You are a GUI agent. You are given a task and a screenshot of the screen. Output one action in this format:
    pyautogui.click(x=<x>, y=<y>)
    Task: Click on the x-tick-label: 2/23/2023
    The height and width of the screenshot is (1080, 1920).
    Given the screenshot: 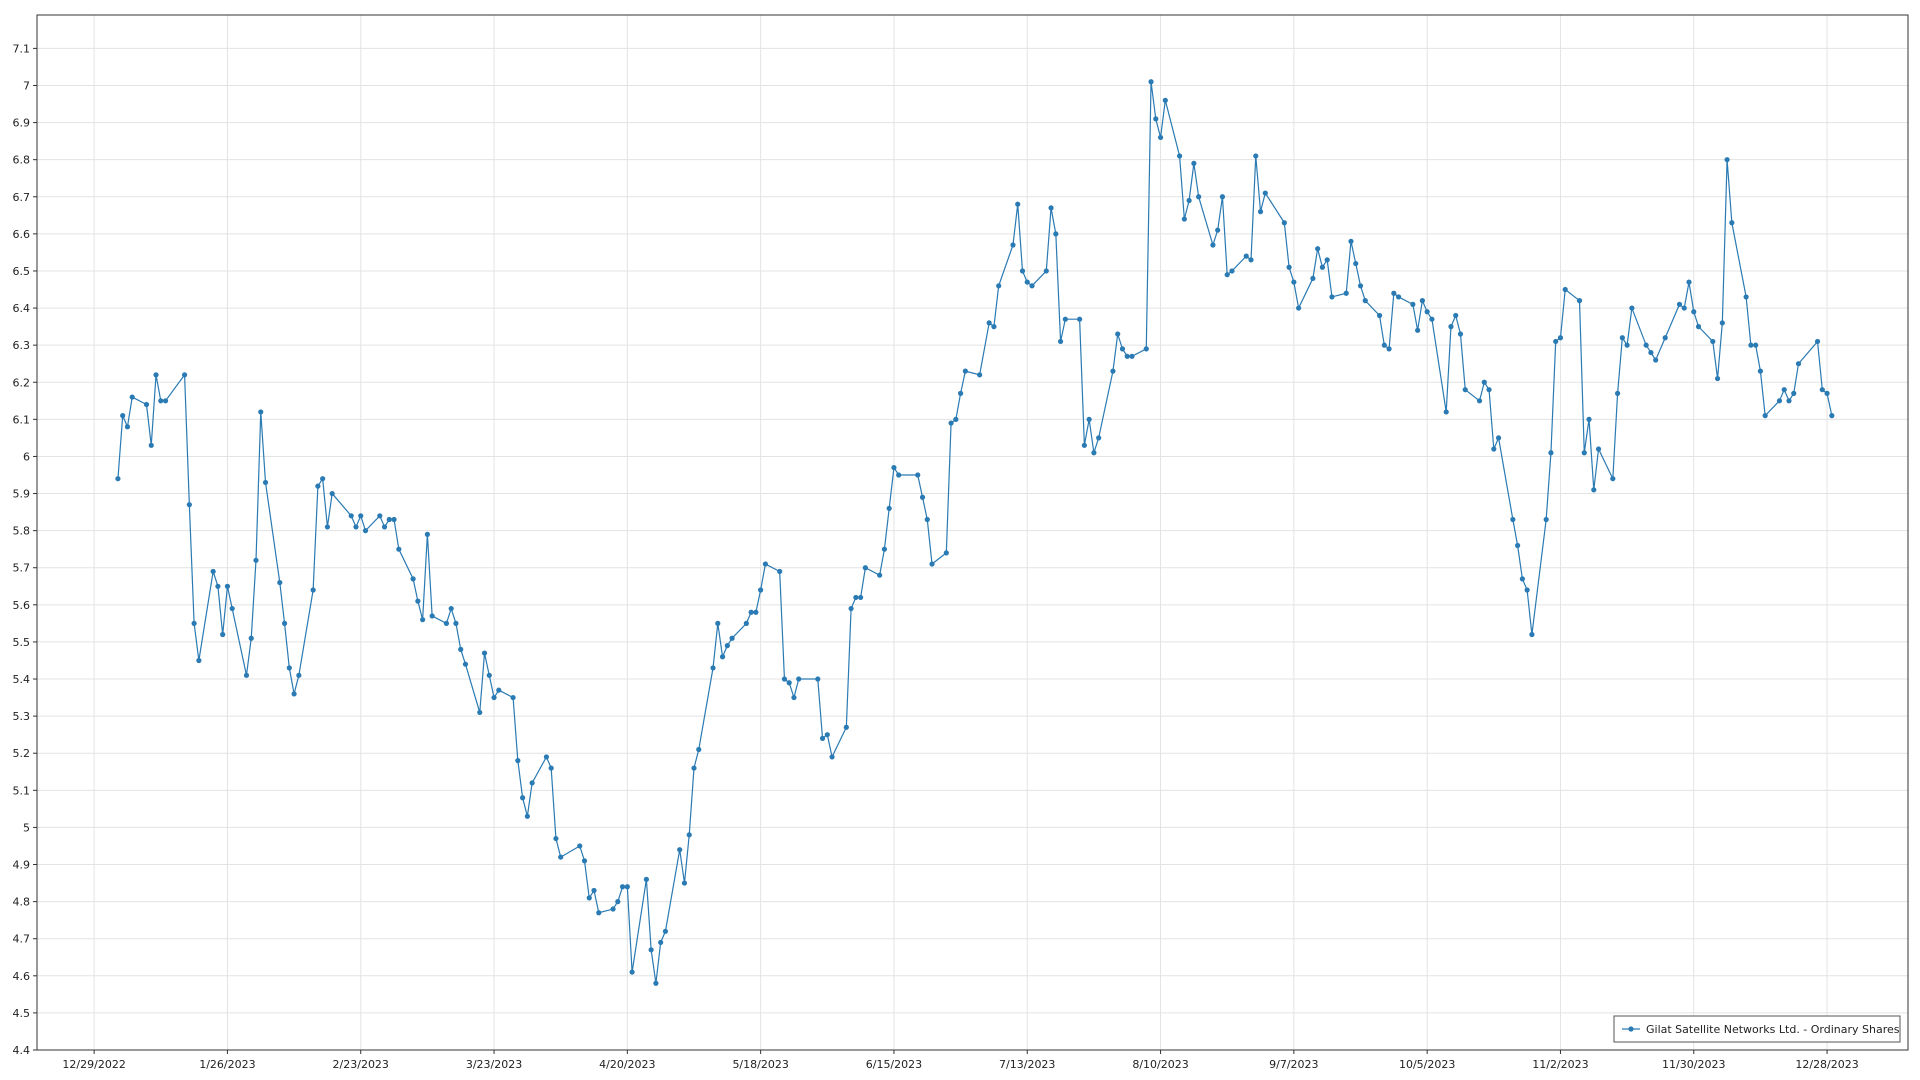 What is the action you would take?
    pyautogui.click(x=361, y=1064)
    